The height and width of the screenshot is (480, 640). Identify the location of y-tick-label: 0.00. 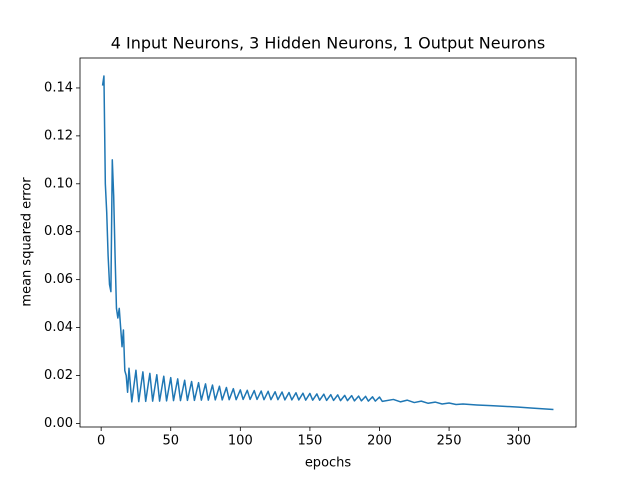
(58, 423).